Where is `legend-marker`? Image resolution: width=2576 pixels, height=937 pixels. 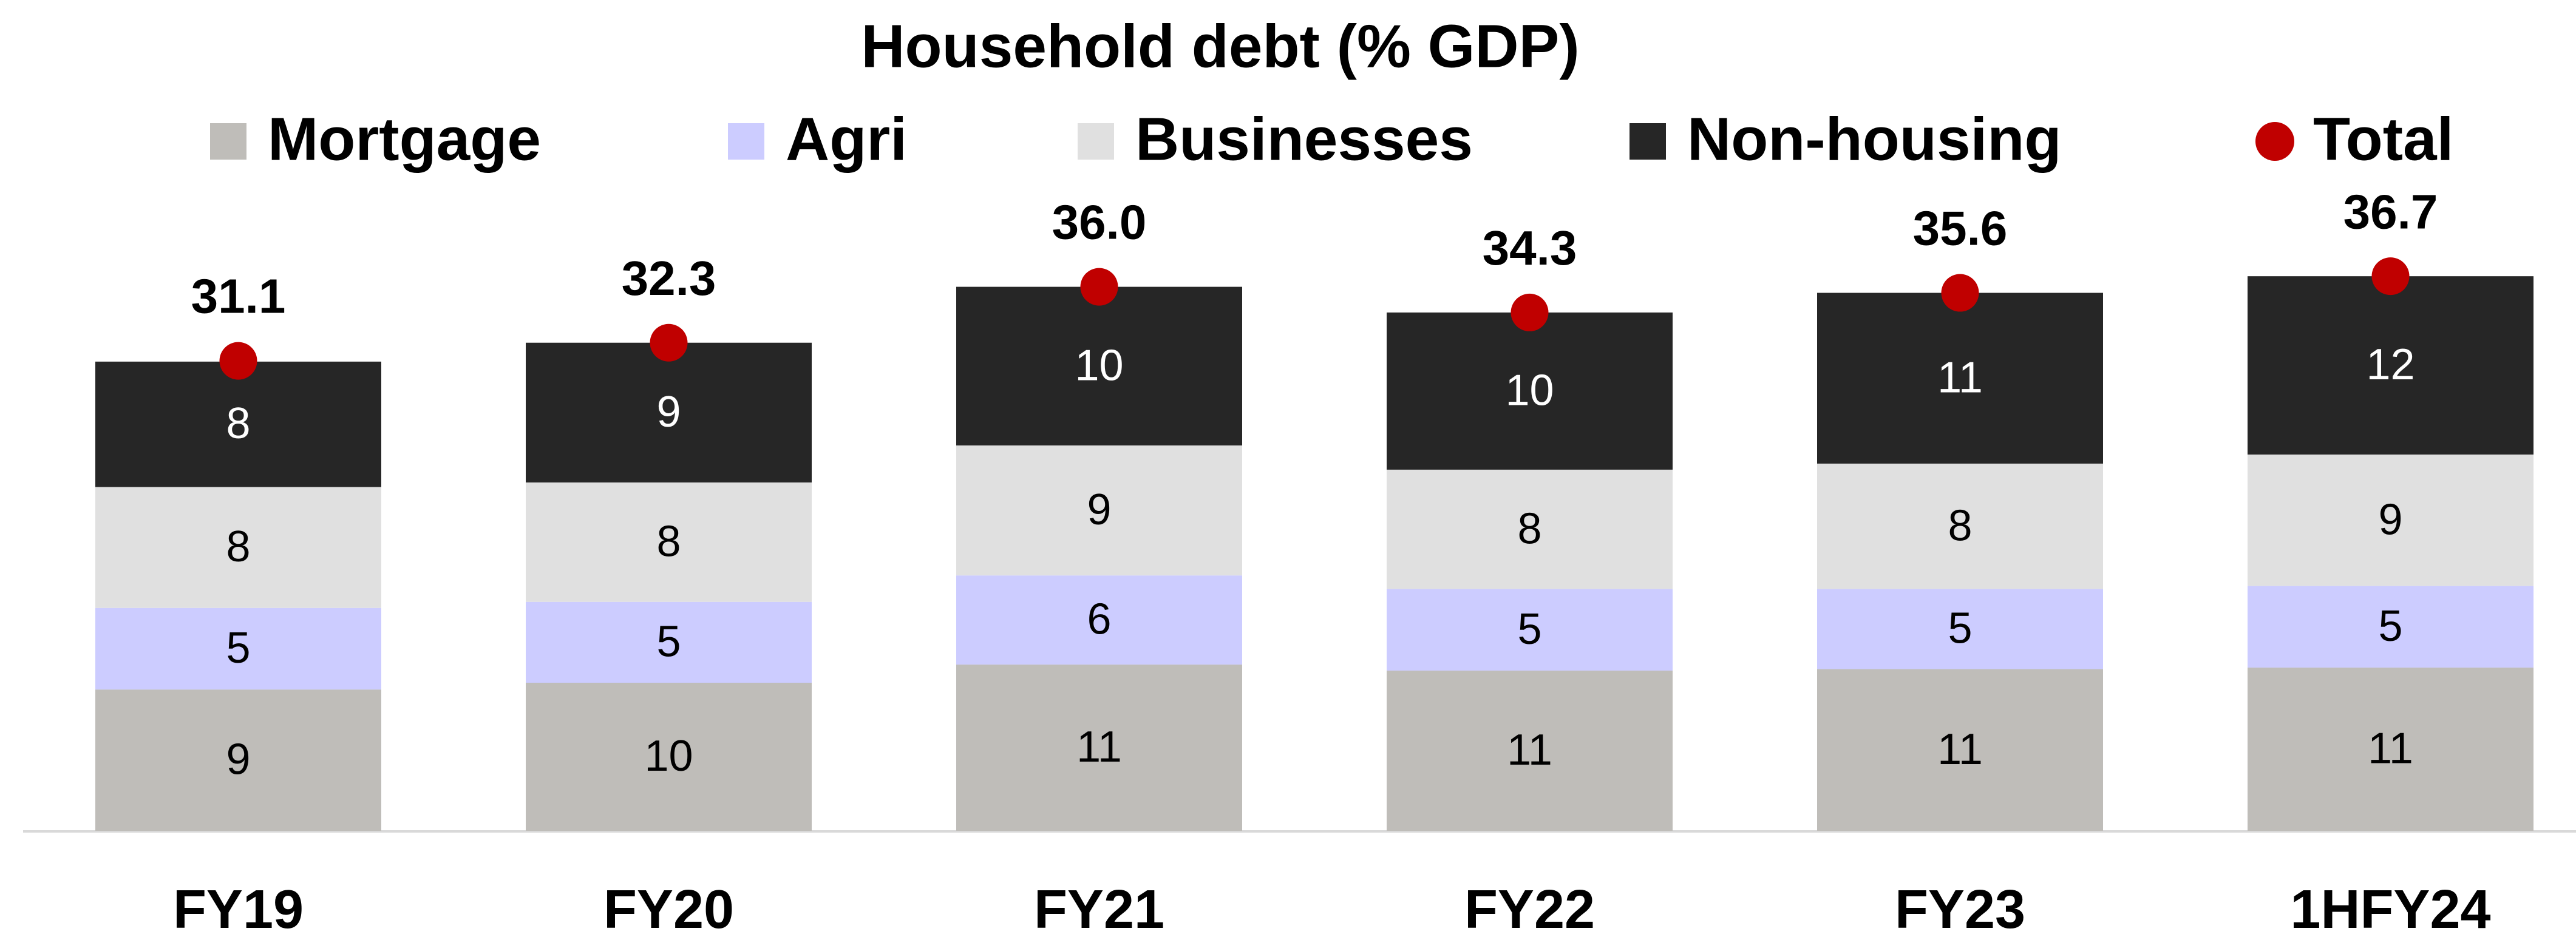
legend-marker is located at coordinates (2274, 141).